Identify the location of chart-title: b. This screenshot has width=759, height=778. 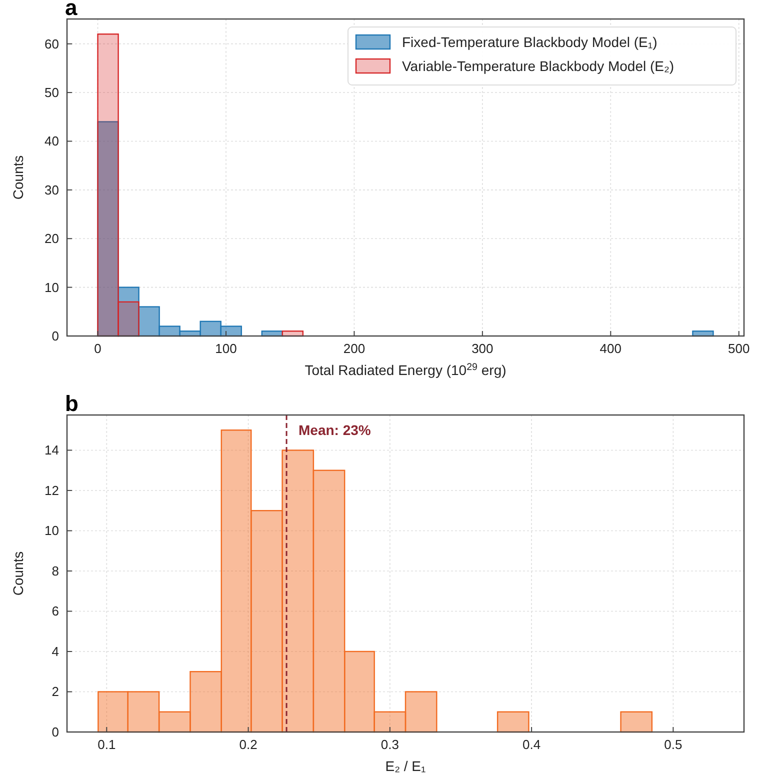
(71, 403).